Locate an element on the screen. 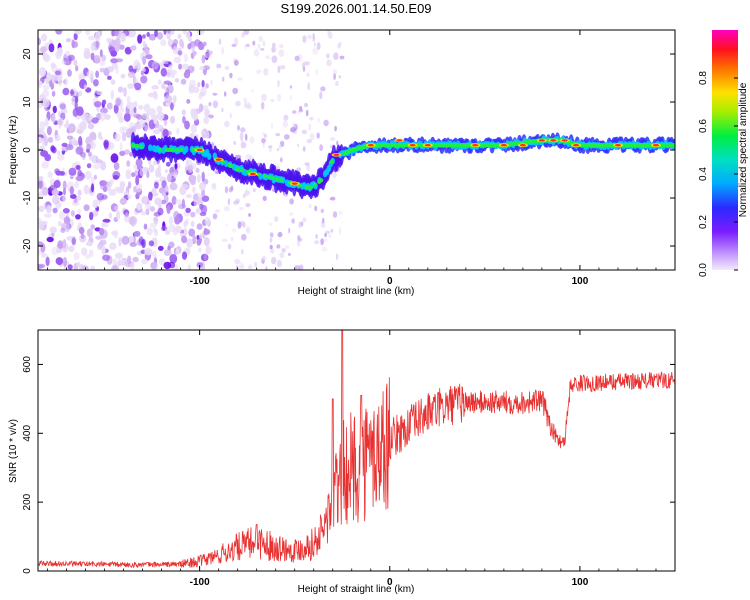 Image resolution: width=750 pixels, height=600 pixels. chart-title: S199.2026.001.14.50.E09 is located at coordinates (355, 8).